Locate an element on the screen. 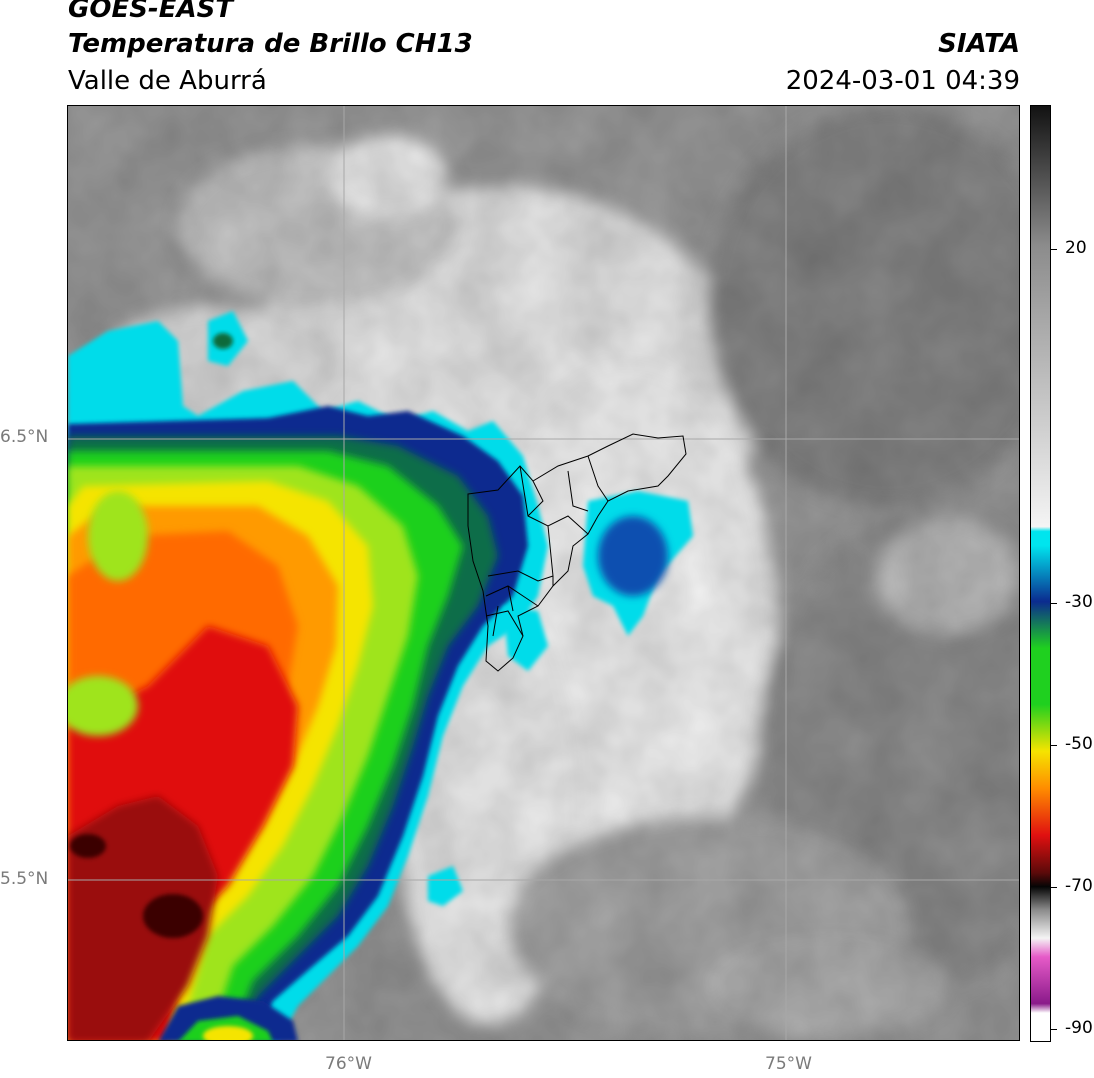  colorbar-label-minus90: -90 is located at coordinates (1079, 1028).